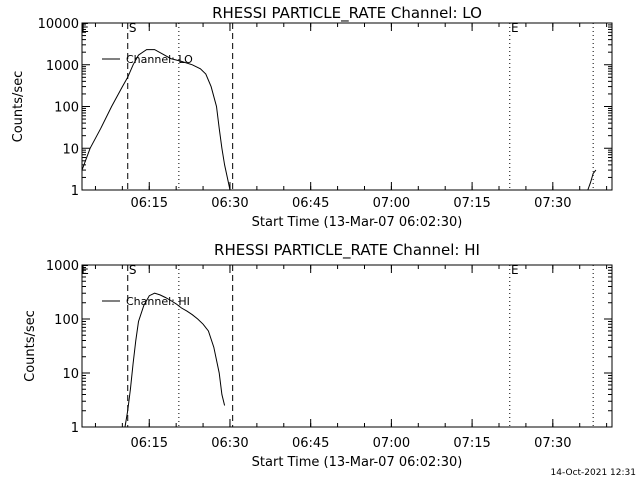 The image size is (640, 480). I want to click on chart-title: RHESSI PARTICLE_RATE Channel: LO, so click(347, 13).